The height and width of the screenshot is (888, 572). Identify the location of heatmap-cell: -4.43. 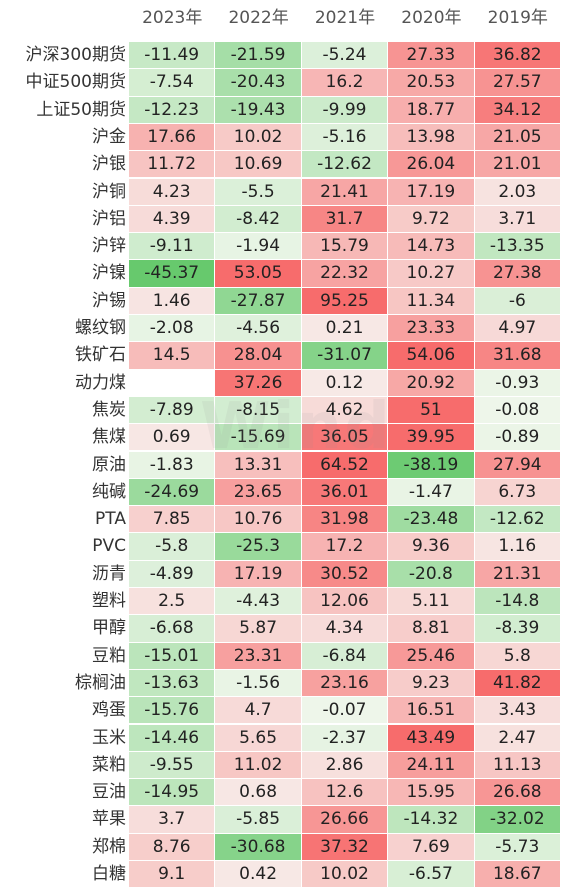
(258, 601).